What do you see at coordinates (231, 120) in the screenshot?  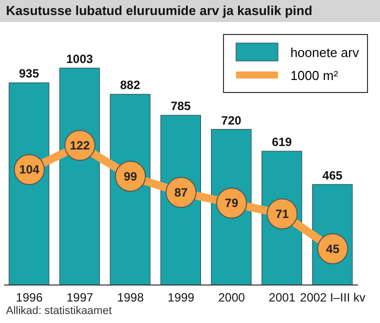 I see `data-label: 720` at bounding box center [231, 120].